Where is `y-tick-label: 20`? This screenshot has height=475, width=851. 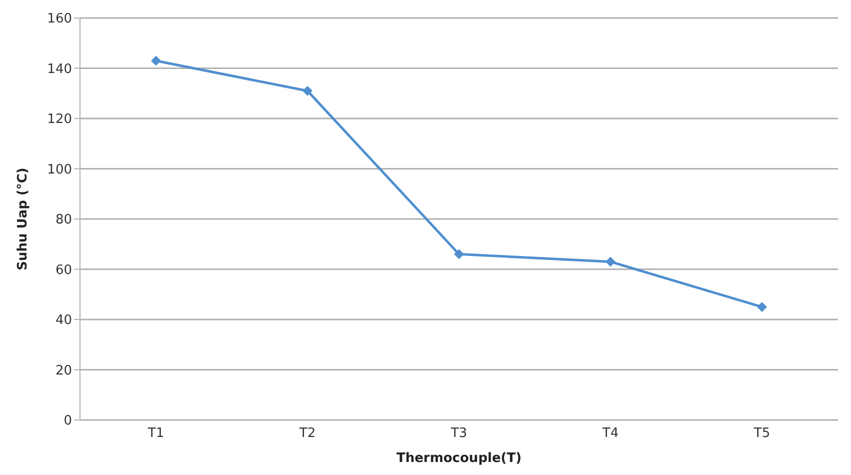
y-tick-label: 20 is located at coordinates (63, 370).